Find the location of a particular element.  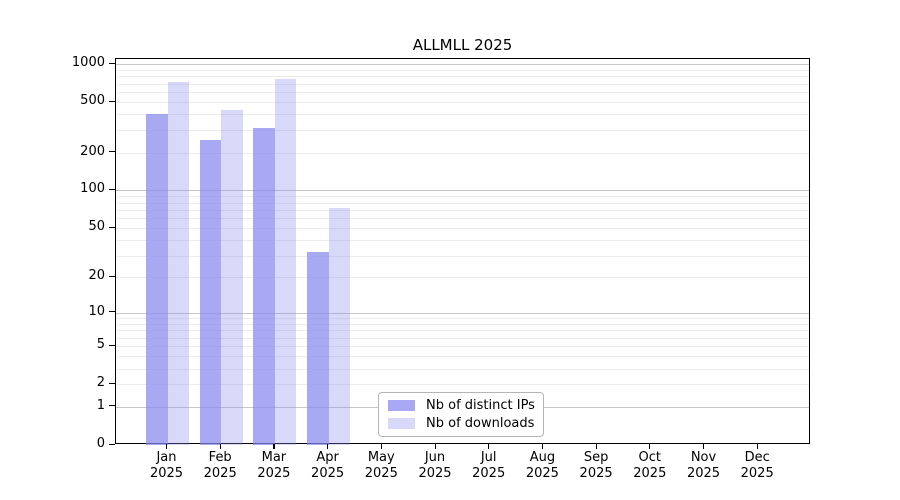

y-tick-label-0: 0 is located at coordinates (100, 443).